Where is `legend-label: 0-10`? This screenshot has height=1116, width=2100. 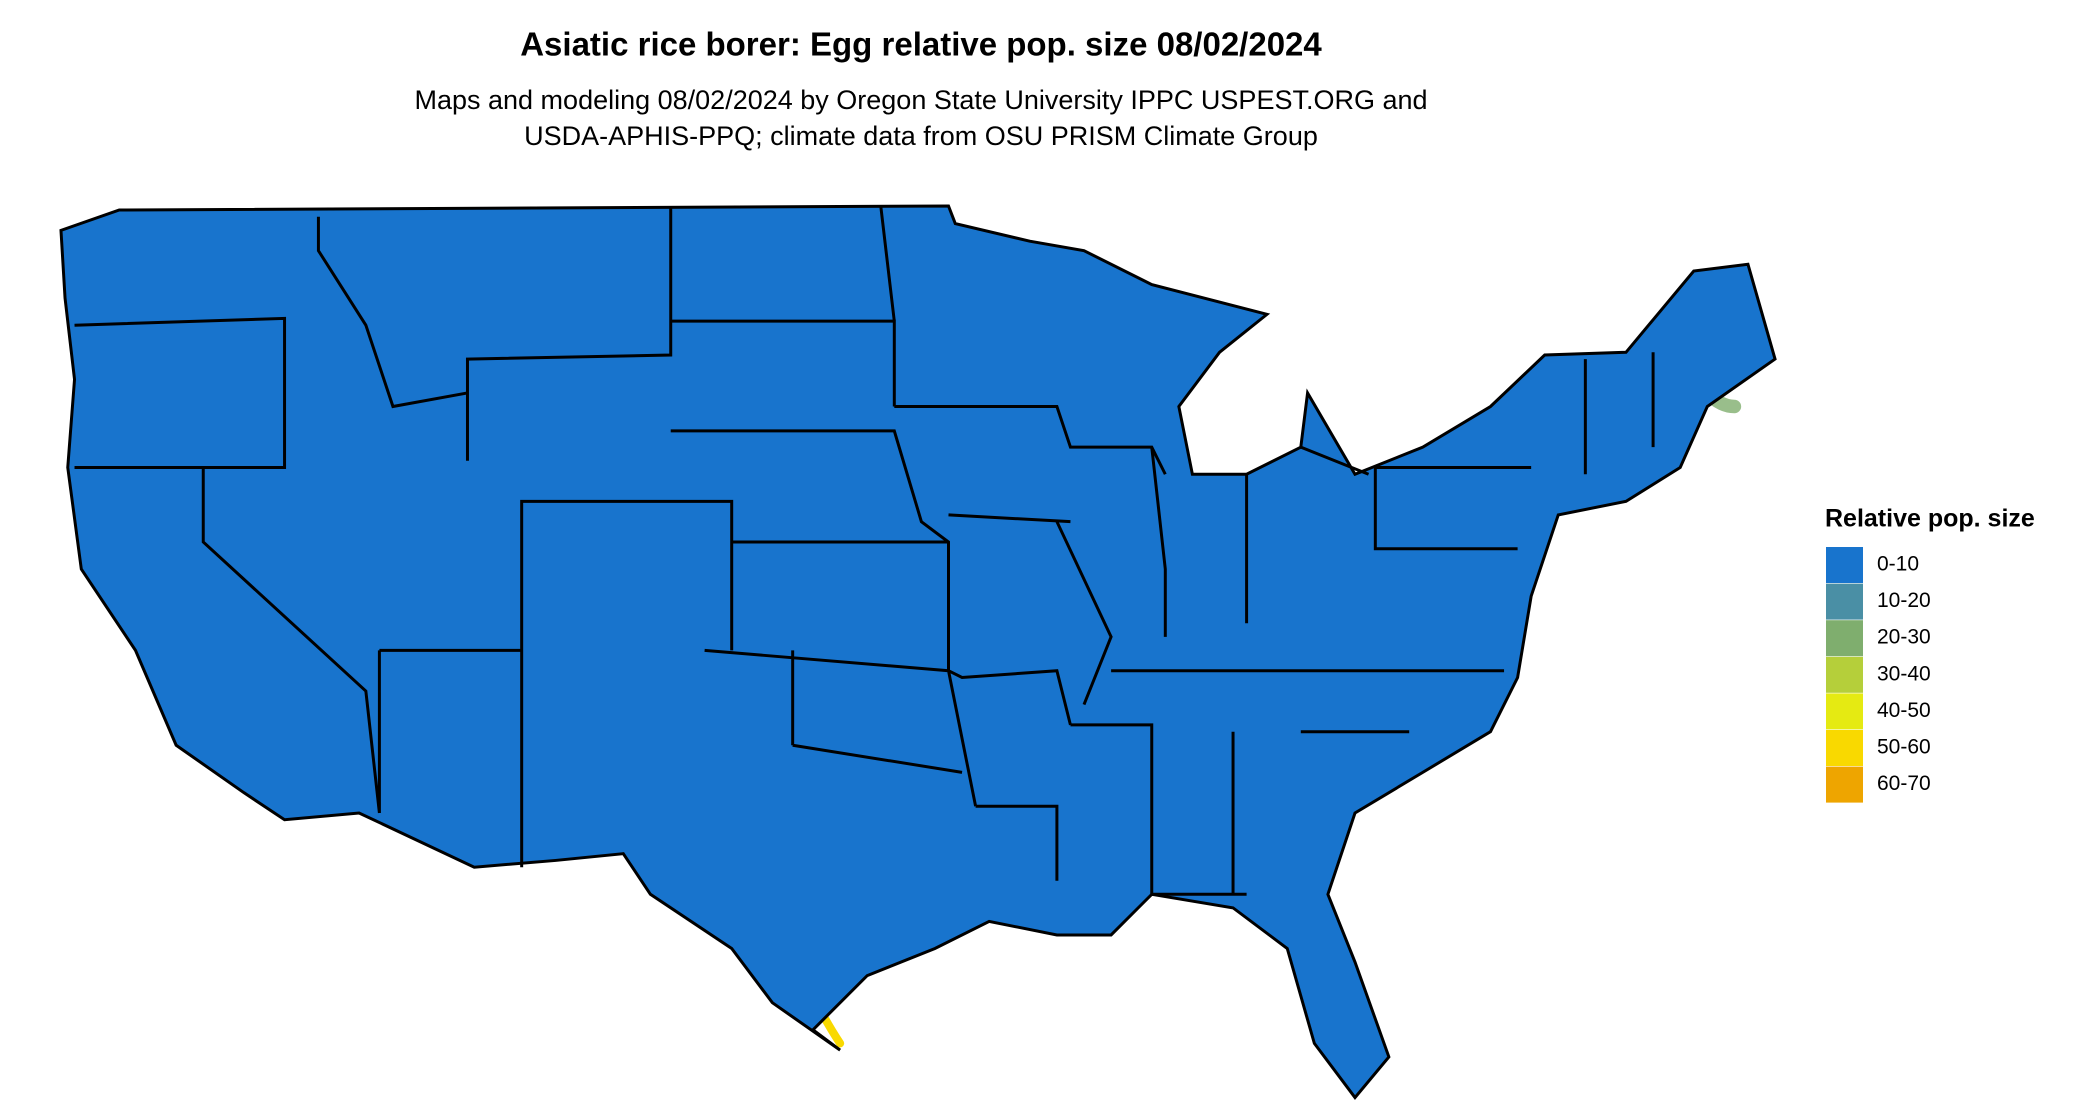 legend-label: 0-10 is located at coordinates (1898, 564).